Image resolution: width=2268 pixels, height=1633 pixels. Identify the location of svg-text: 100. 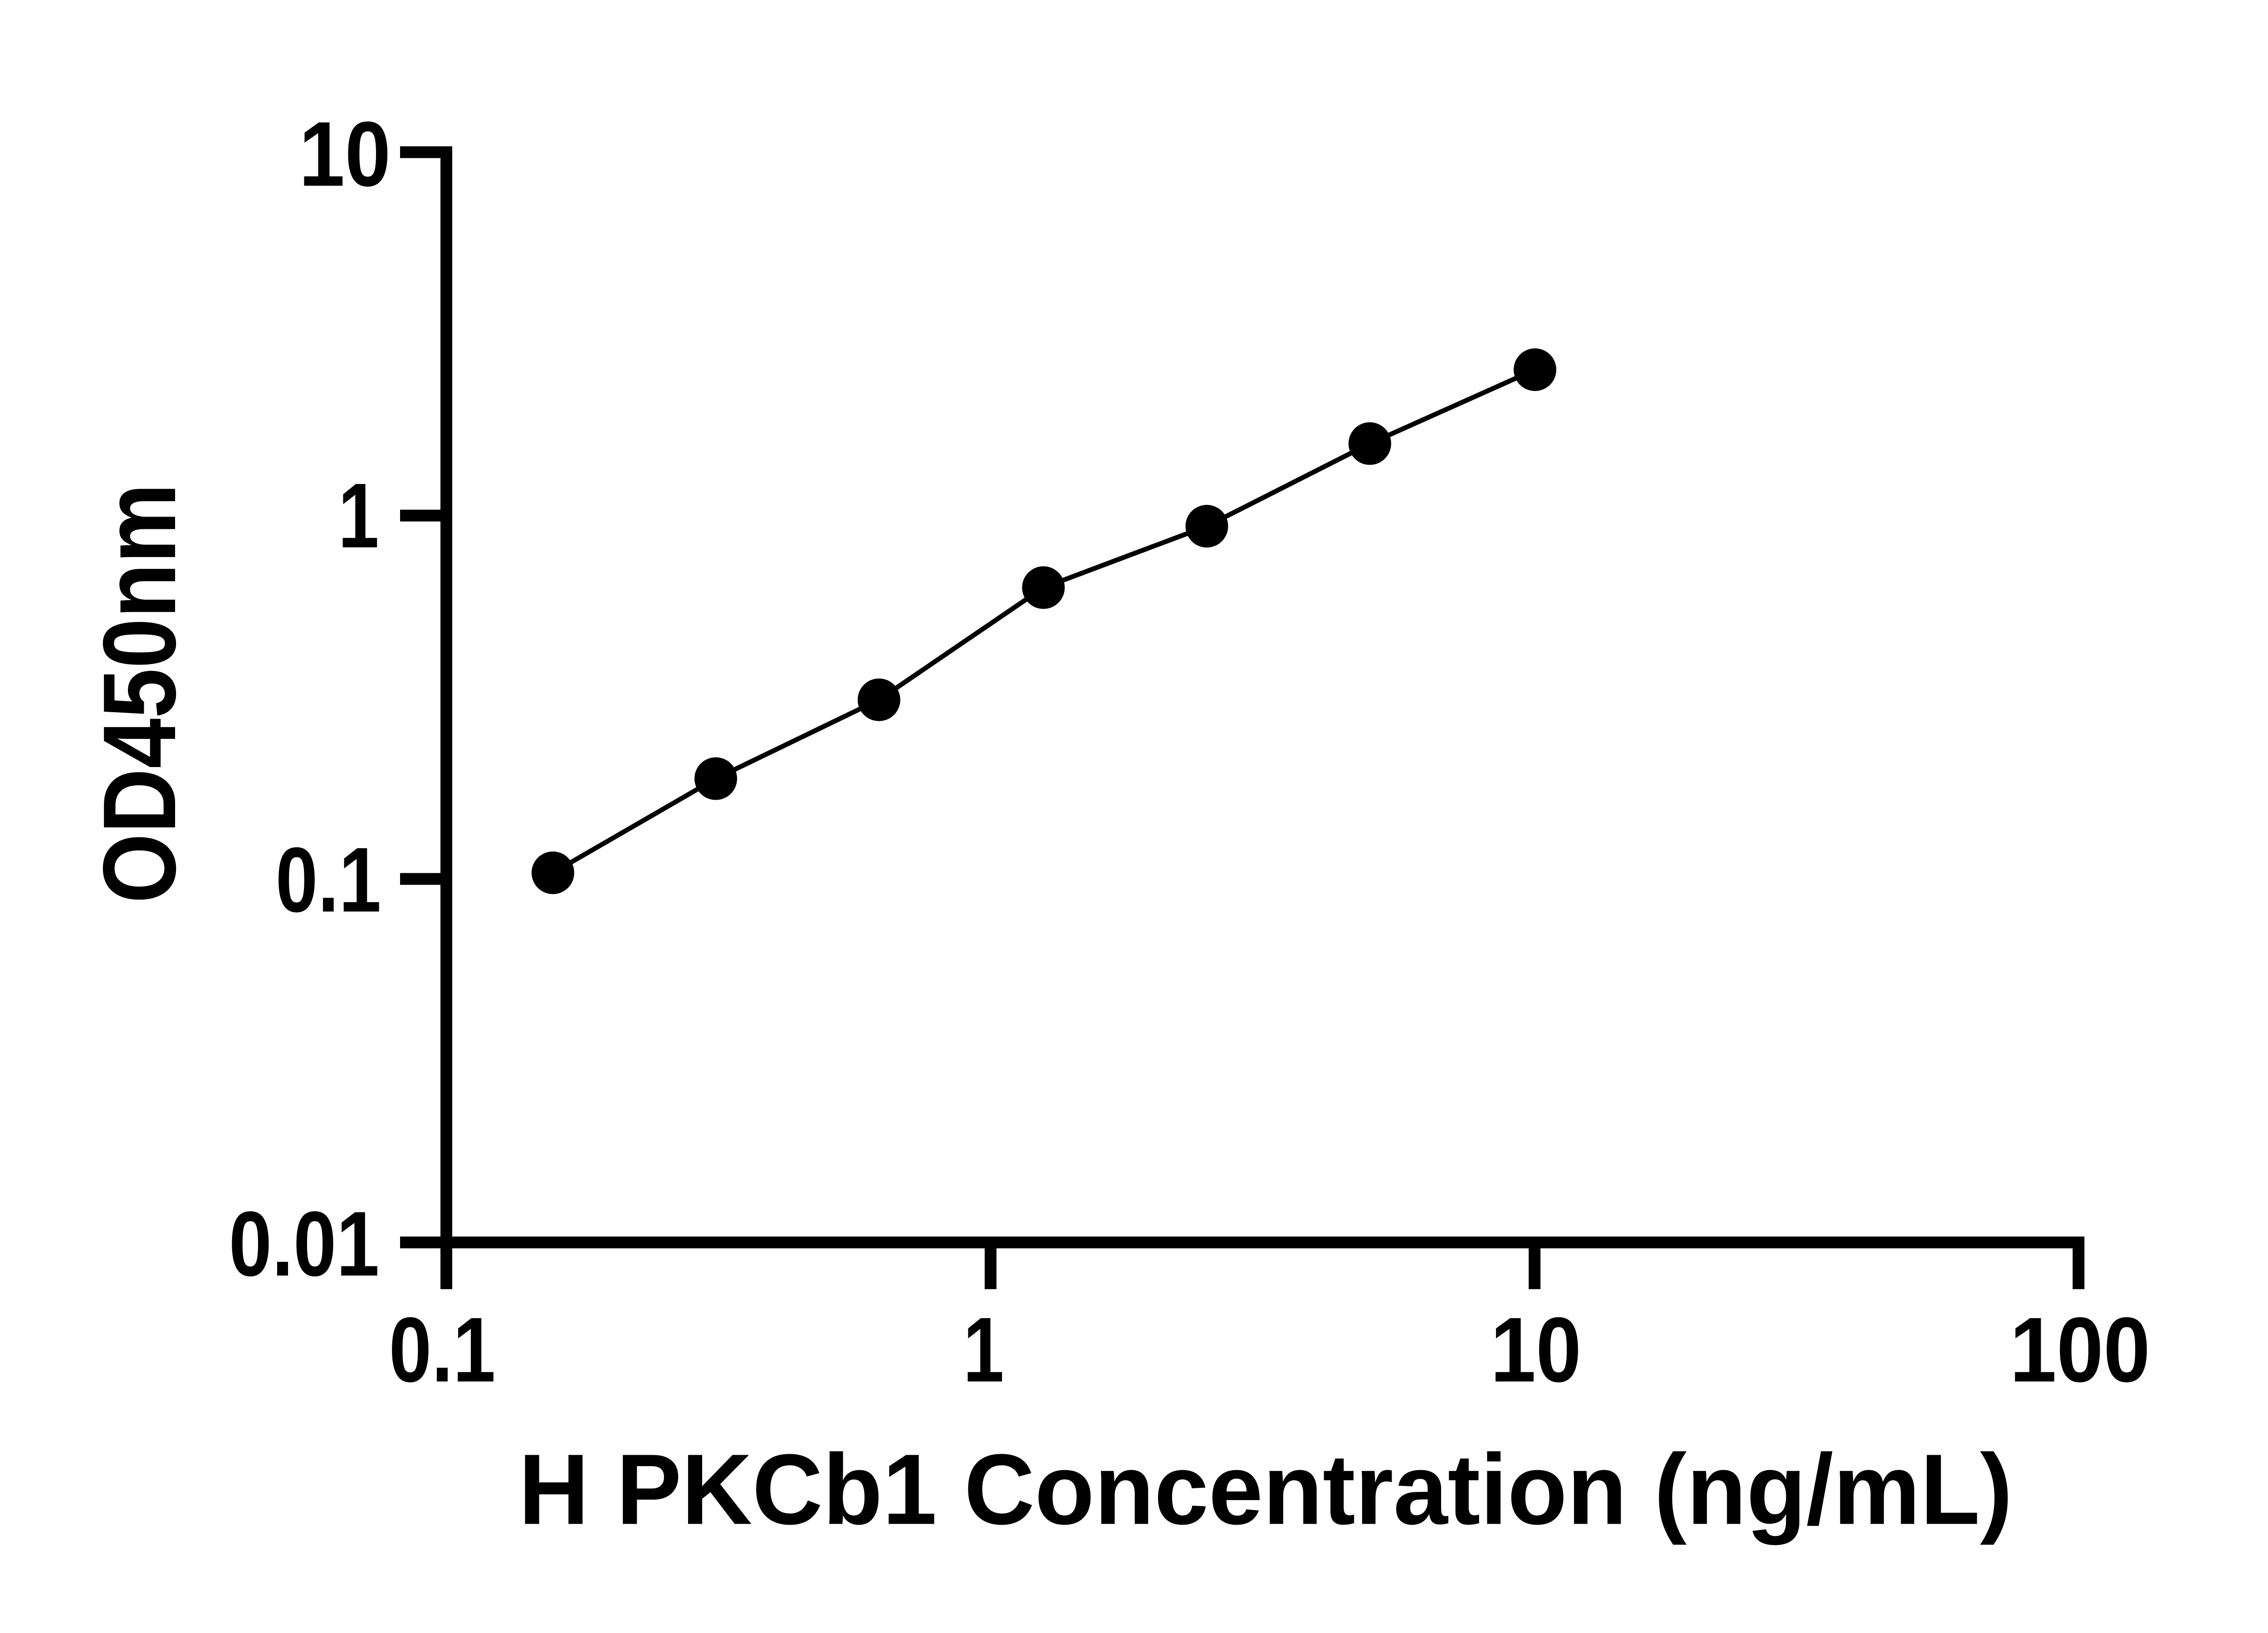
(2081, 1350).